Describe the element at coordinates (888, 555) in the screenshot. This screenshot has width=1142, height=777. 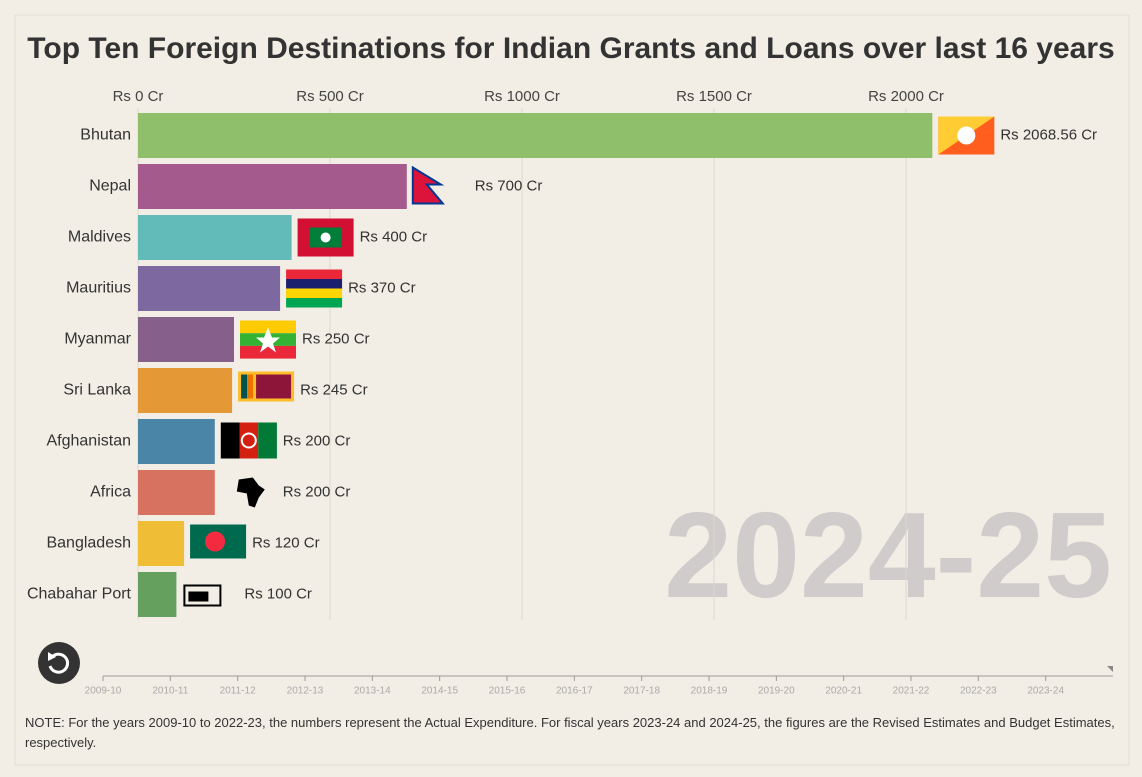
I see `period-label: 2024-25` at that location.